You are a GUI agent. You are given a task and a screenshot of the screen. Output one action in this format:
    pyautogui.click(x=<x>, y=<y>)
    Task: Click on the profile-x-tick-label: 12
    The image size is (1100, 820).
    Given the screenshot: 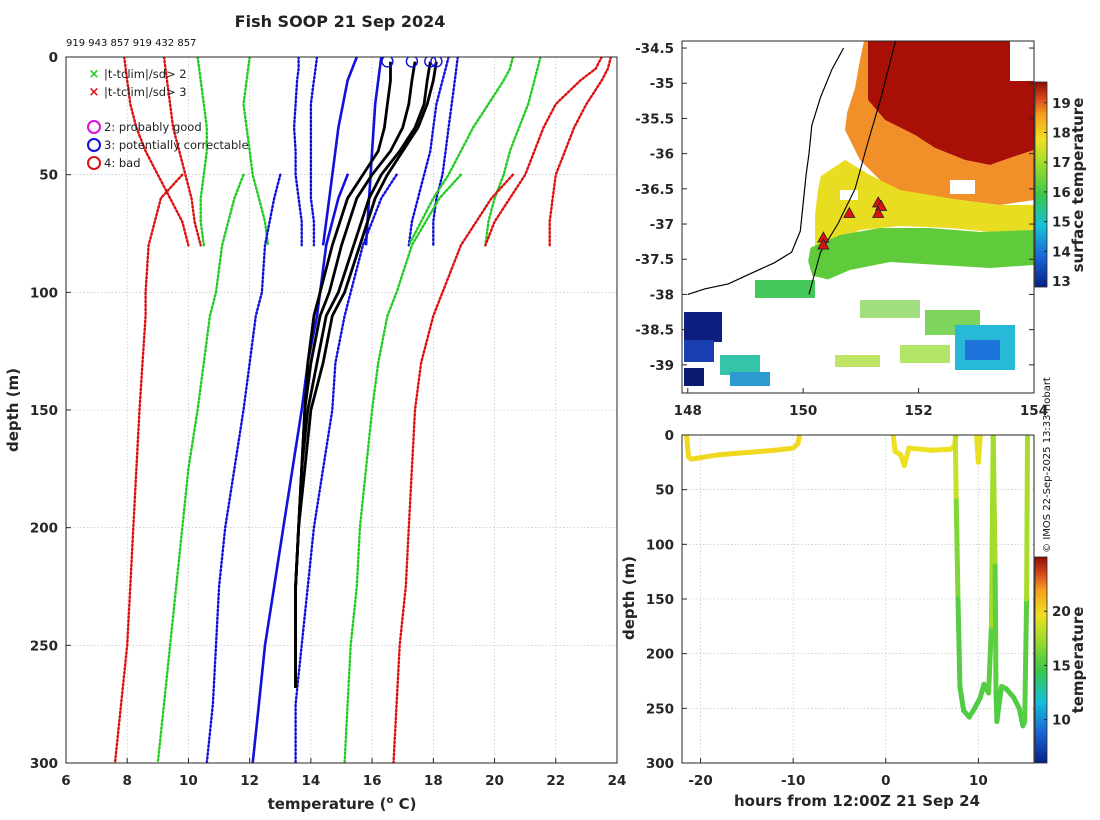 What is the action you would take?
    pyautogui.click(x=249, y=781)
    